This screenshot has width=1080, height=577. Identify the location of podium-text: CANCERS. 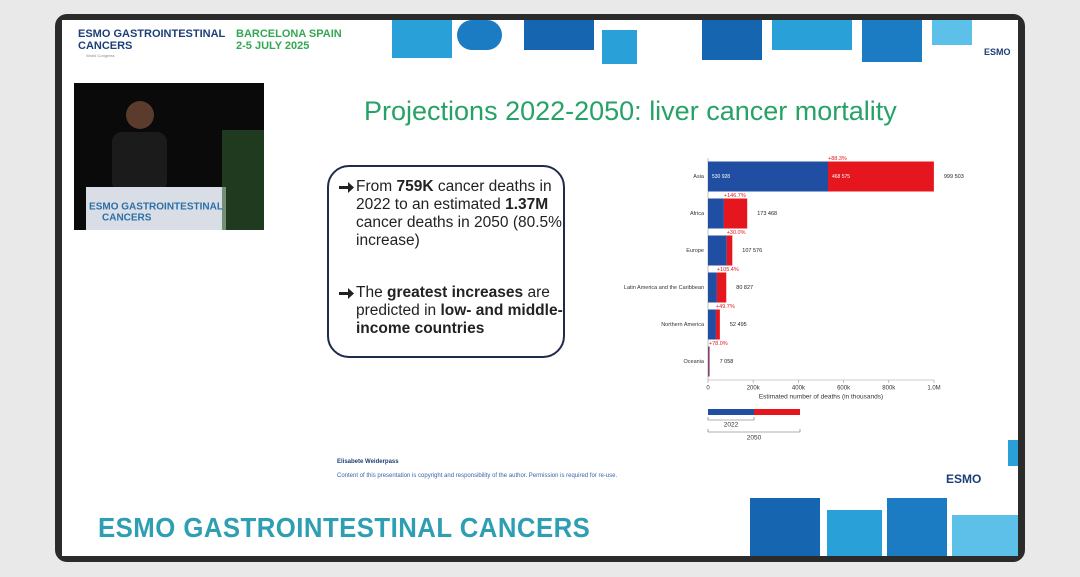
(127, 218).